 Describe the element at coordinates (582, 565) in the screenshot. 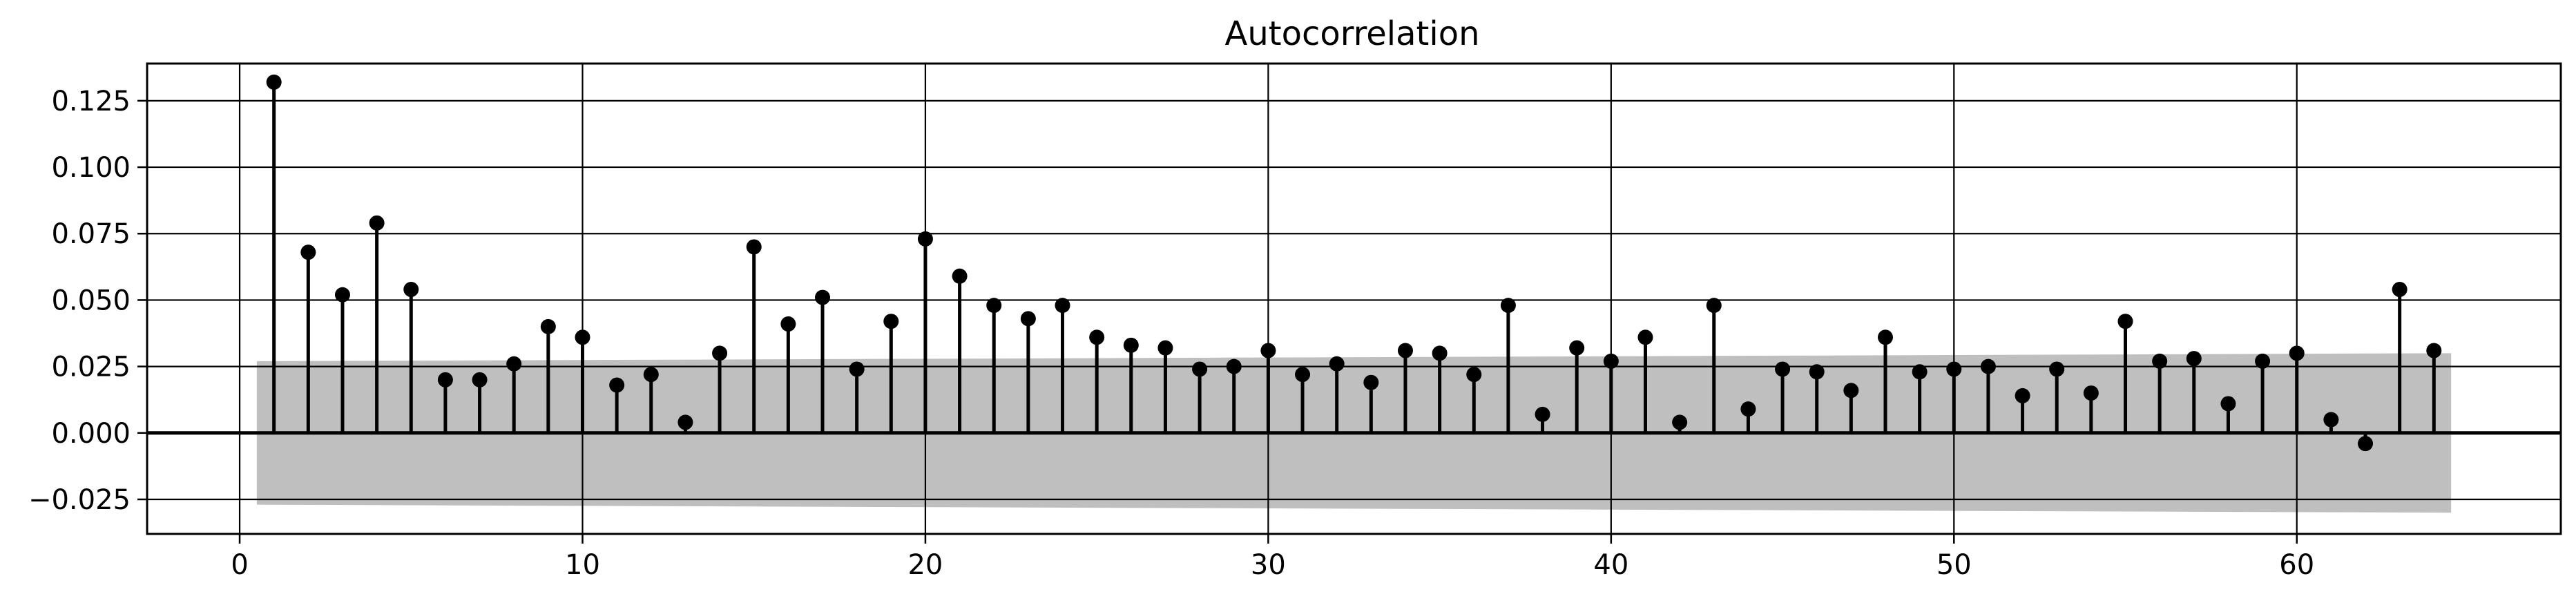

I see `x-tick-label: 10` at that location.